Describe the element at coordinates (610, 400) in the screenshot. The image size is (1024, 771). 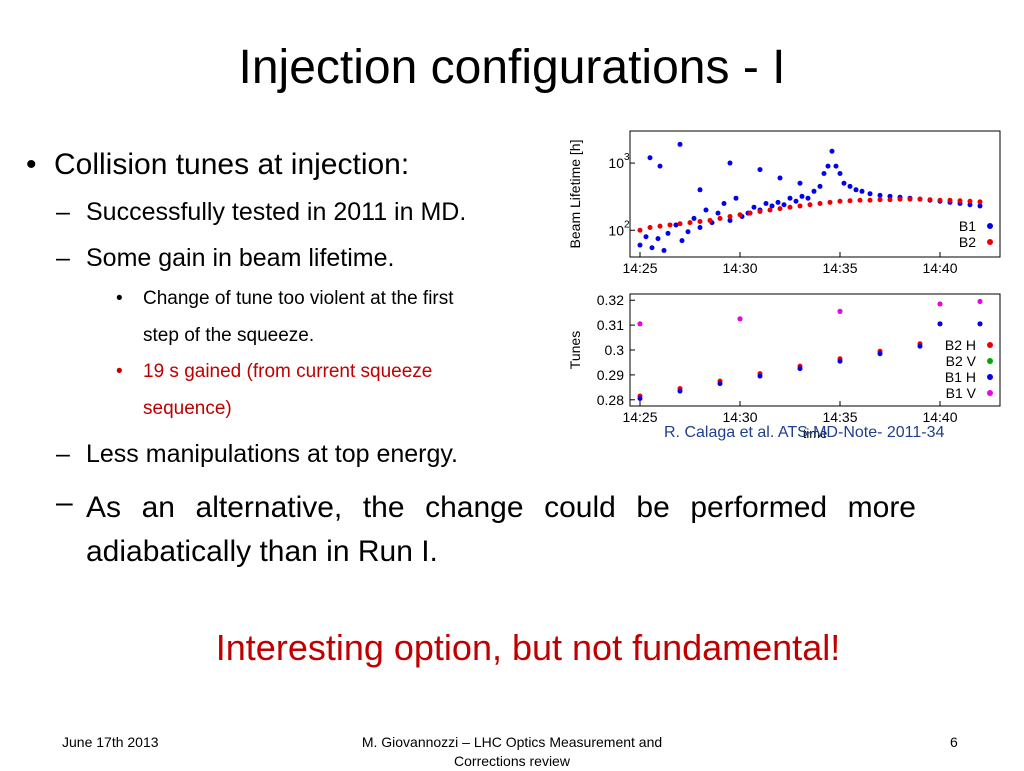
I see `y-tick-label: 0.28` at that location.